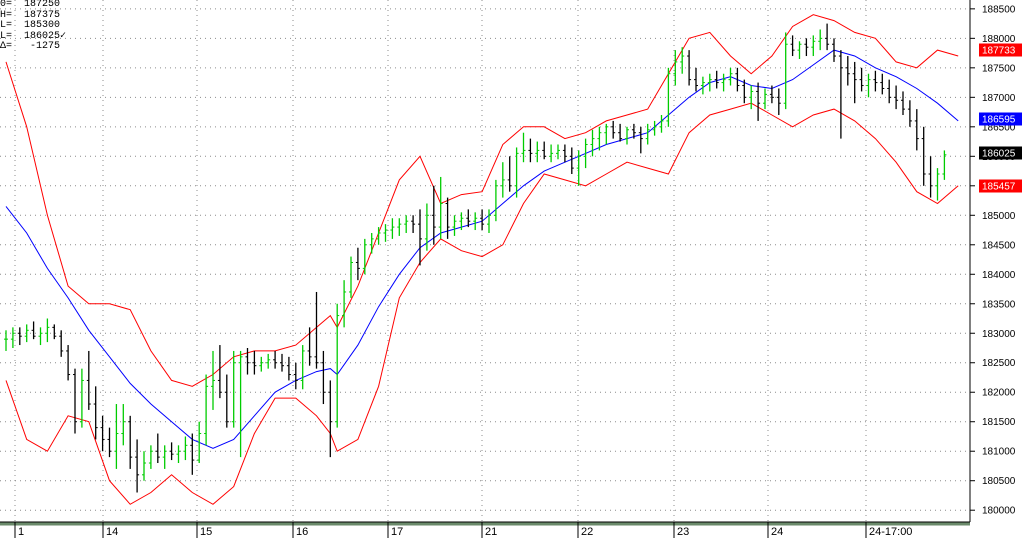  Describe the element at coordinates (999, 511) in the screenshot. I see `y-tick-label: 180000` at that location.